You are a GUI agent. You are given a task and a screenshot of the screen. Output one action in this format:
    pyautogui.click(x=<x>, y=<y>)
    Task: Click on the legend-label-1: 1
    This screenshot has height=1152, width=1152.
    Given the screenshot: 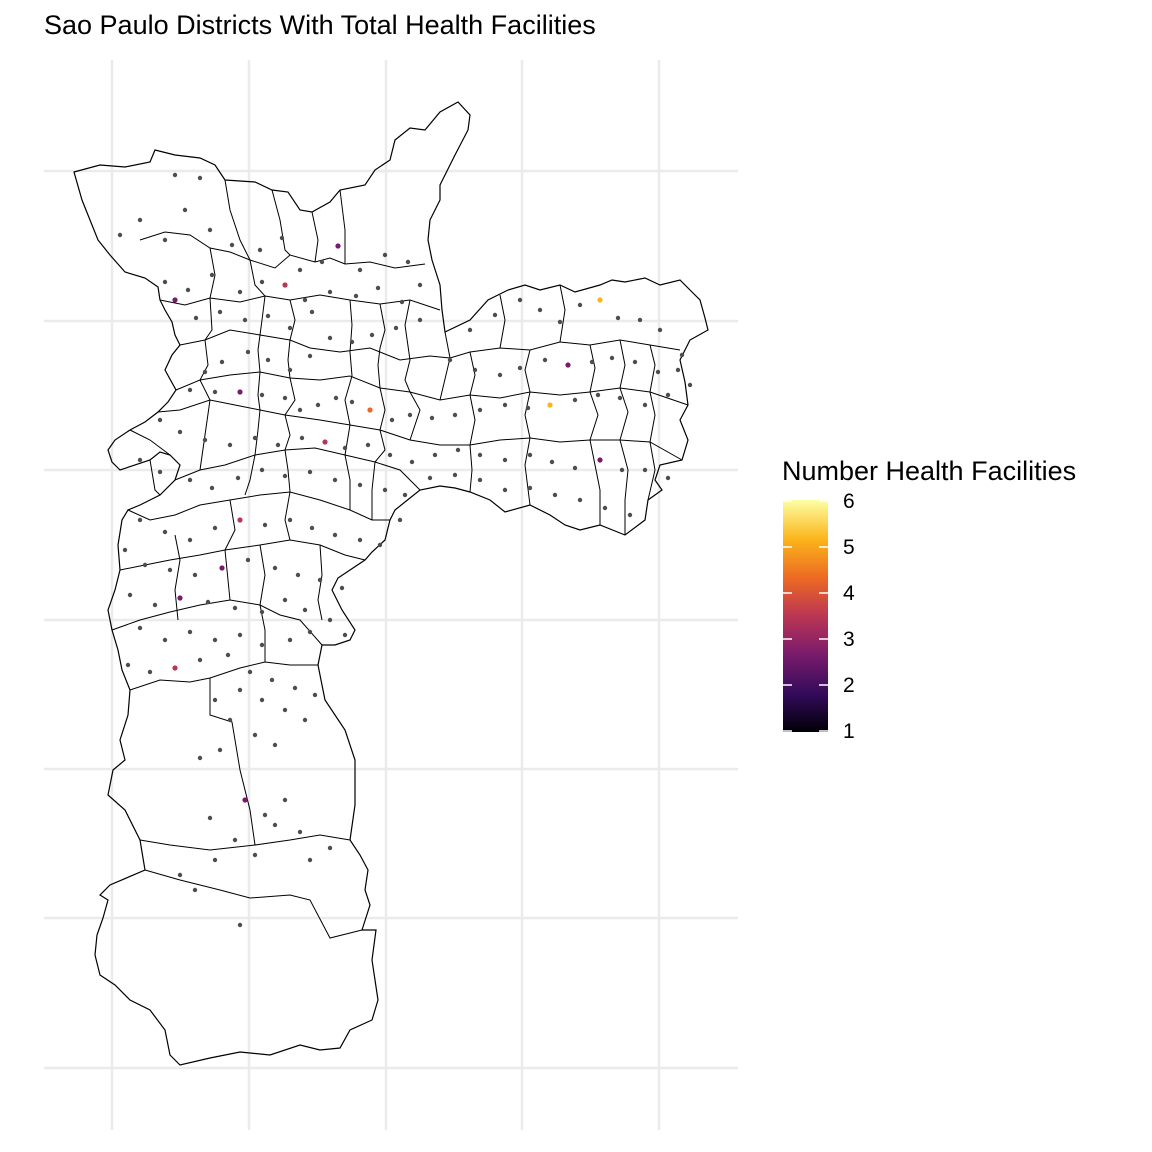 What is the action you would take?
    pyautogui.click(x=849, y=731)
    